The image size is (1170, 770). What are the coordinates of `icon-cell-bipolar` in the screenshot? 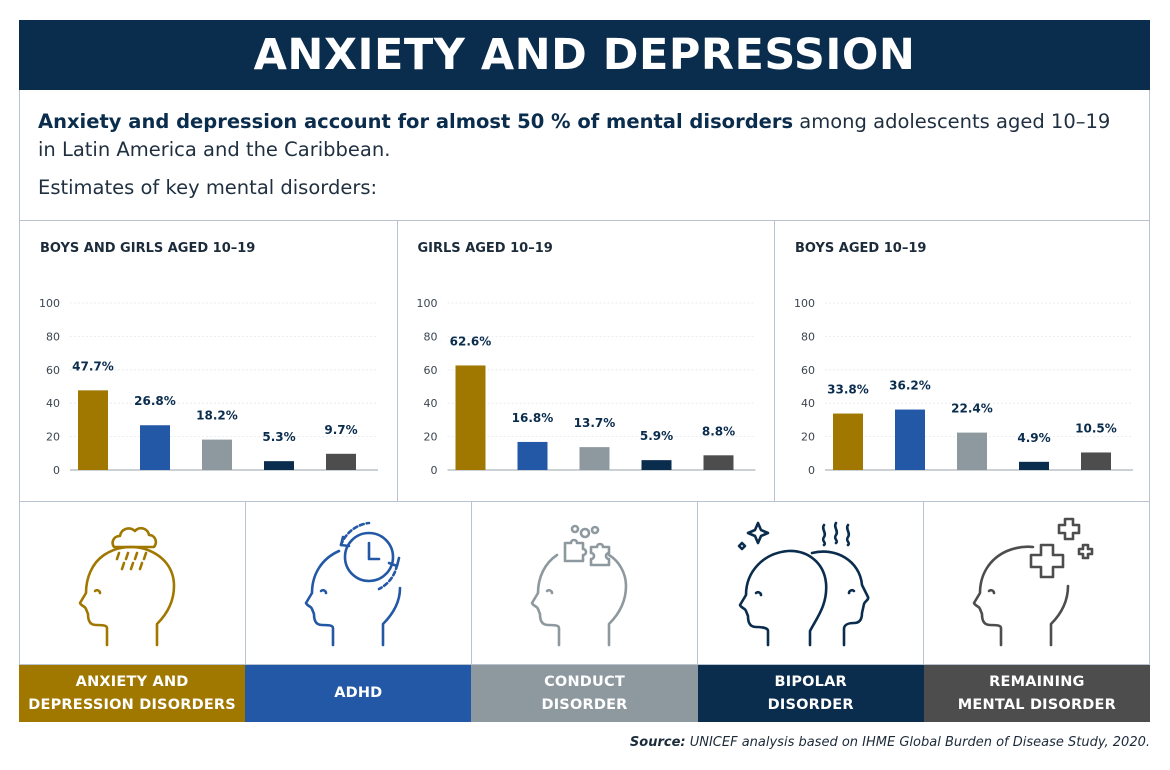 It's located at (811, 583).